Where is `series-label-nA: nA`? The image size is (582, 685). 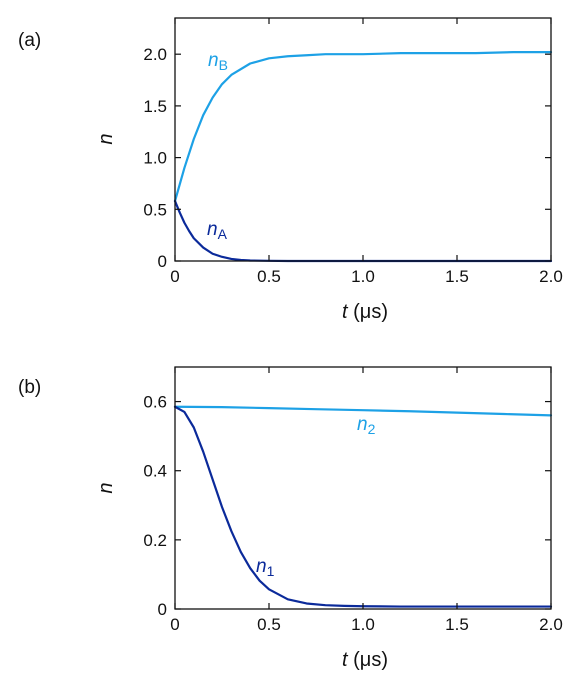
series-label-nA: nA is located at coordinates (217, 230).